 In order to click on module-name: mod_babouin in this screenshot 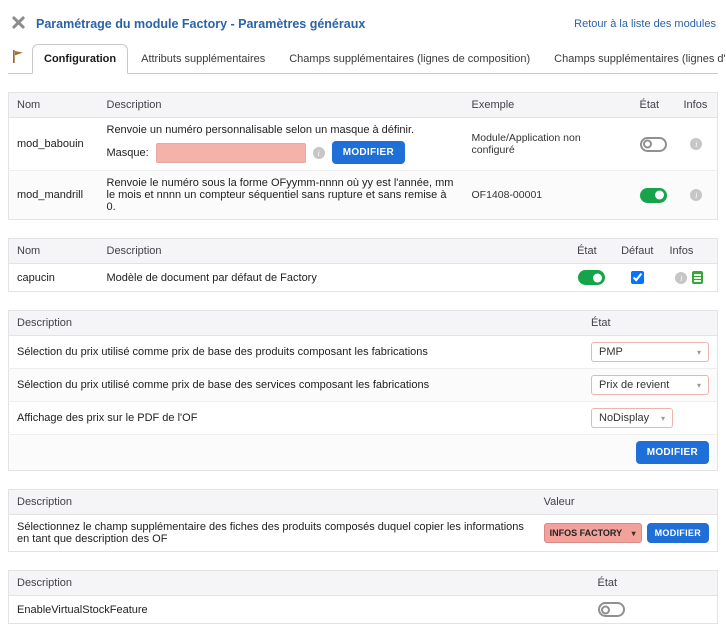, I will do `click(53, 144)`.